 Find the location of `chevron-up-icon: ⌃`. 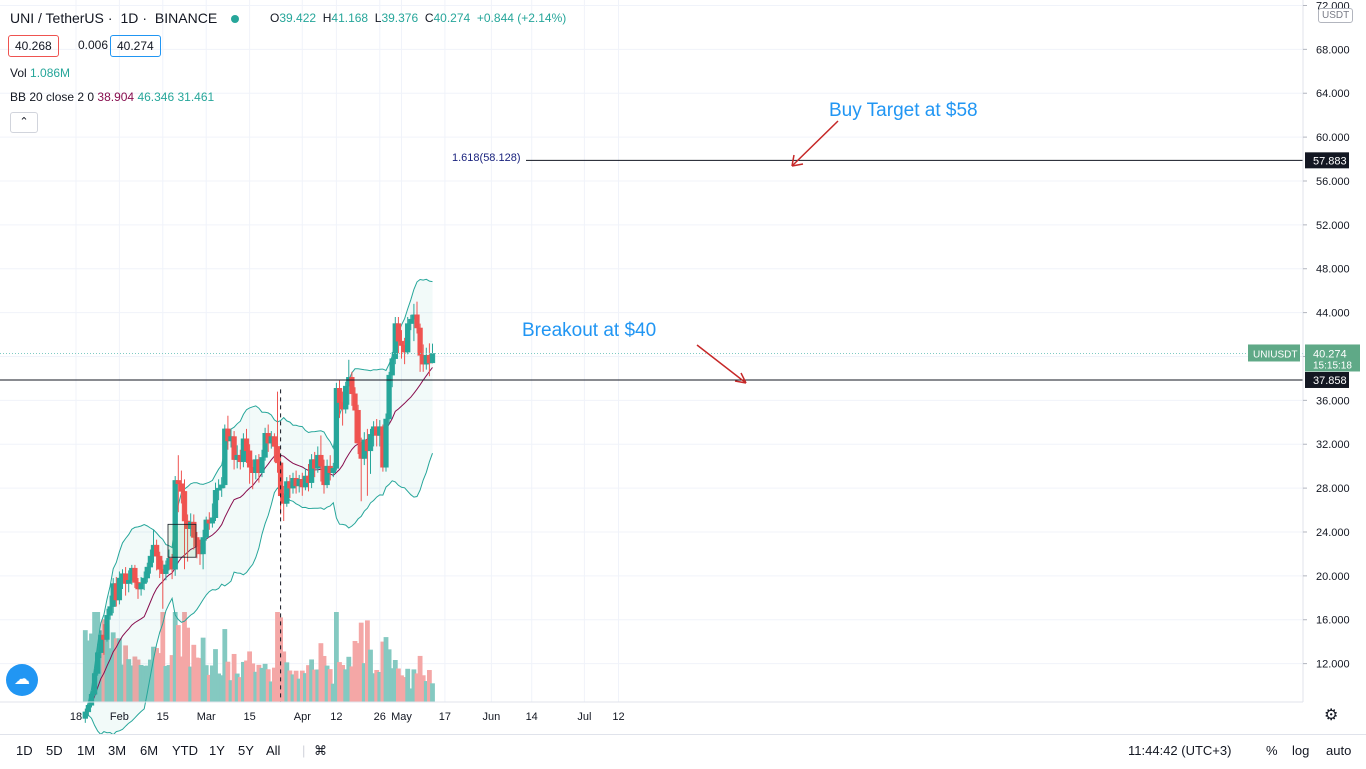

chevron-up-icon: ⌃ is located at coordinates (24, 122).